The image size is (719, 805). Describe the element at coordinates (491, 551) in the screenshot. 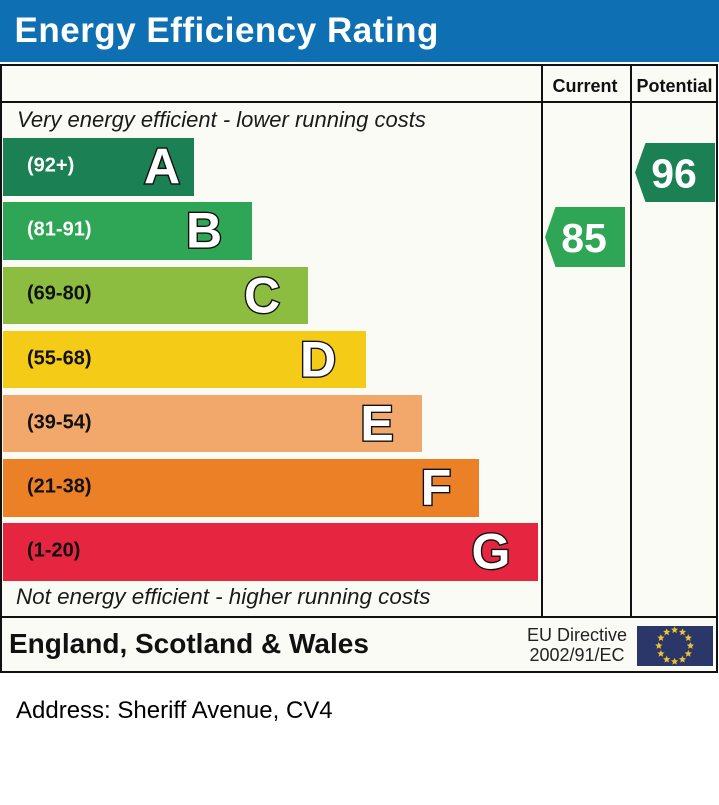

I see `svg-text: G` at that location.